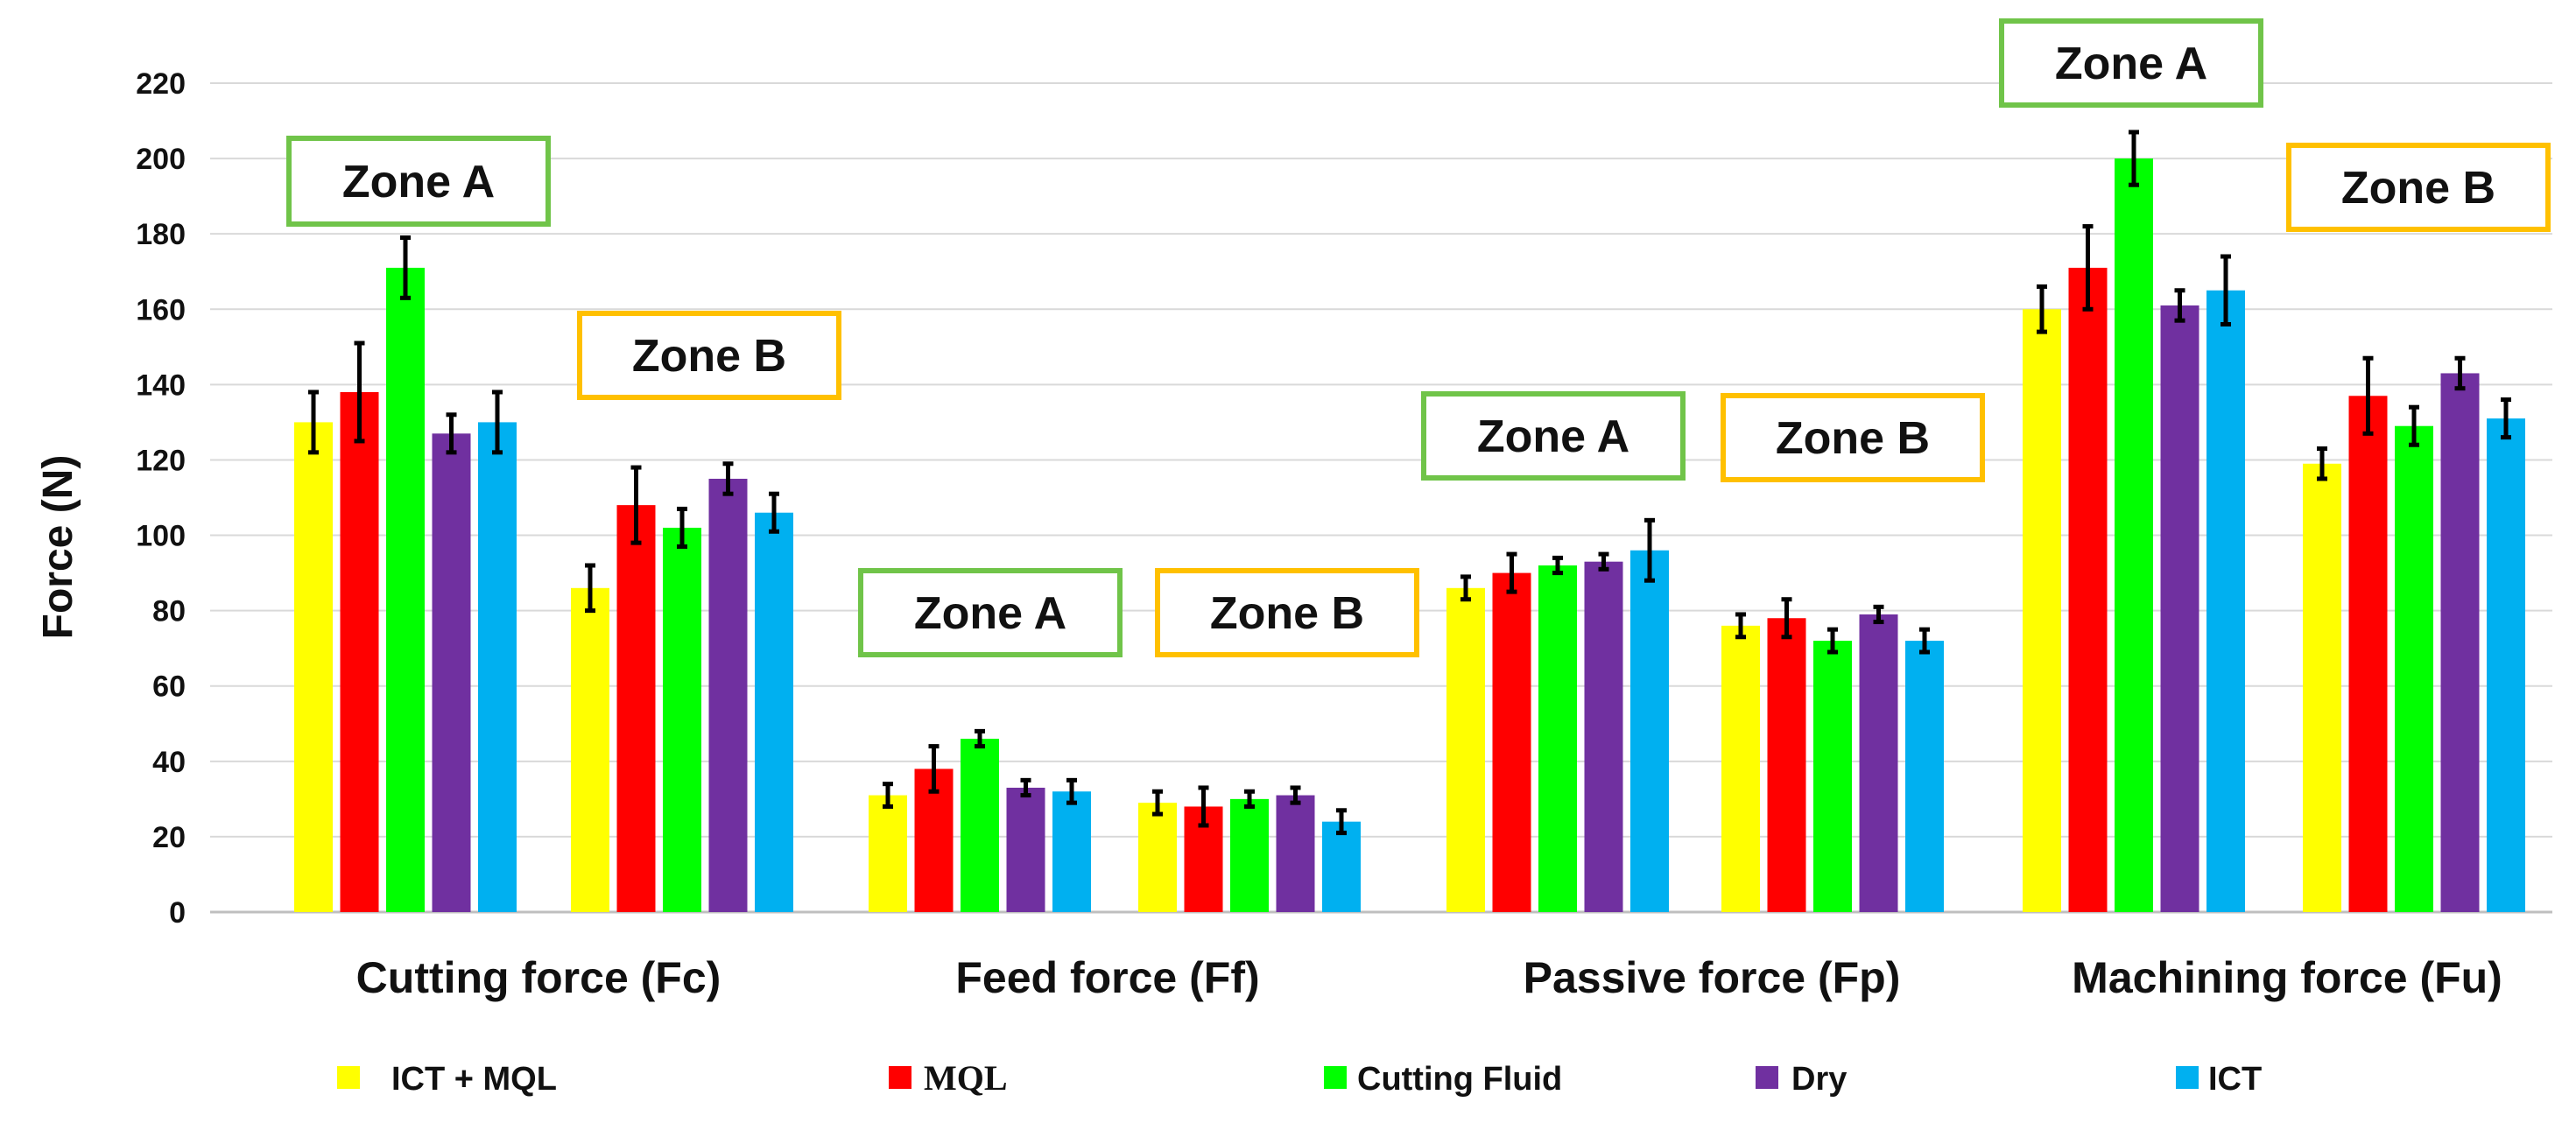  What do you see at coordinates (1712, 977) in the screenshot?
I see `group-label: Passive force (Fp)` at bounding box center [1712, 977].